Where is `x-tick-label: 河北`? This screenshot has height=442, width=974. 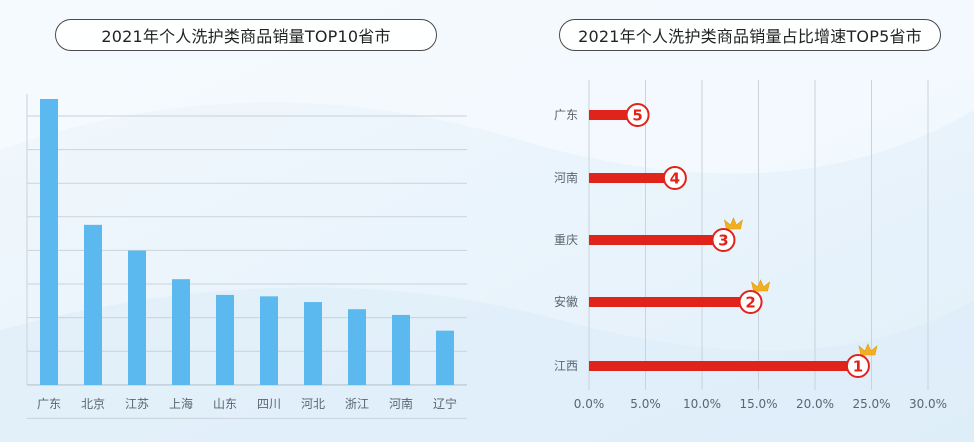
x-tick-label: 河北 is located at coordinates (313, 404).